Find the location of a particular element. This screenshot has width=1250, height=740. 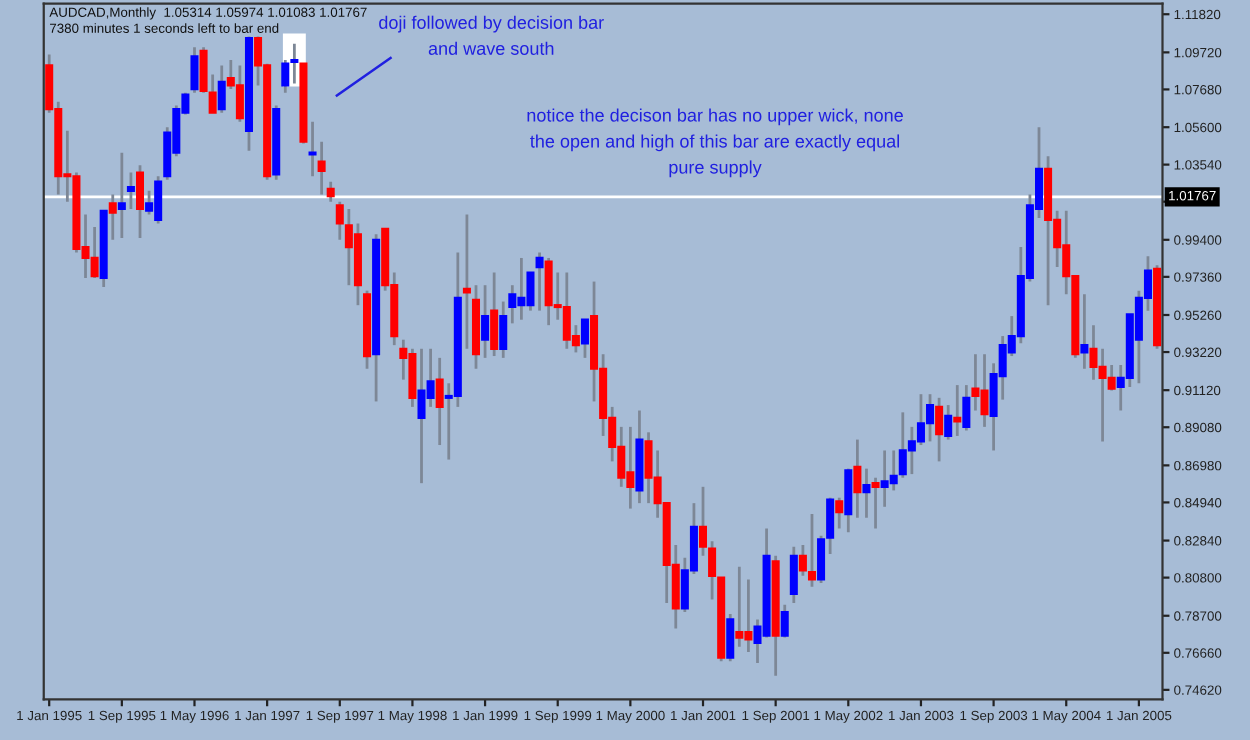

annotation: doji followed by decision bar and wave south is located at coordinates (491, 35).